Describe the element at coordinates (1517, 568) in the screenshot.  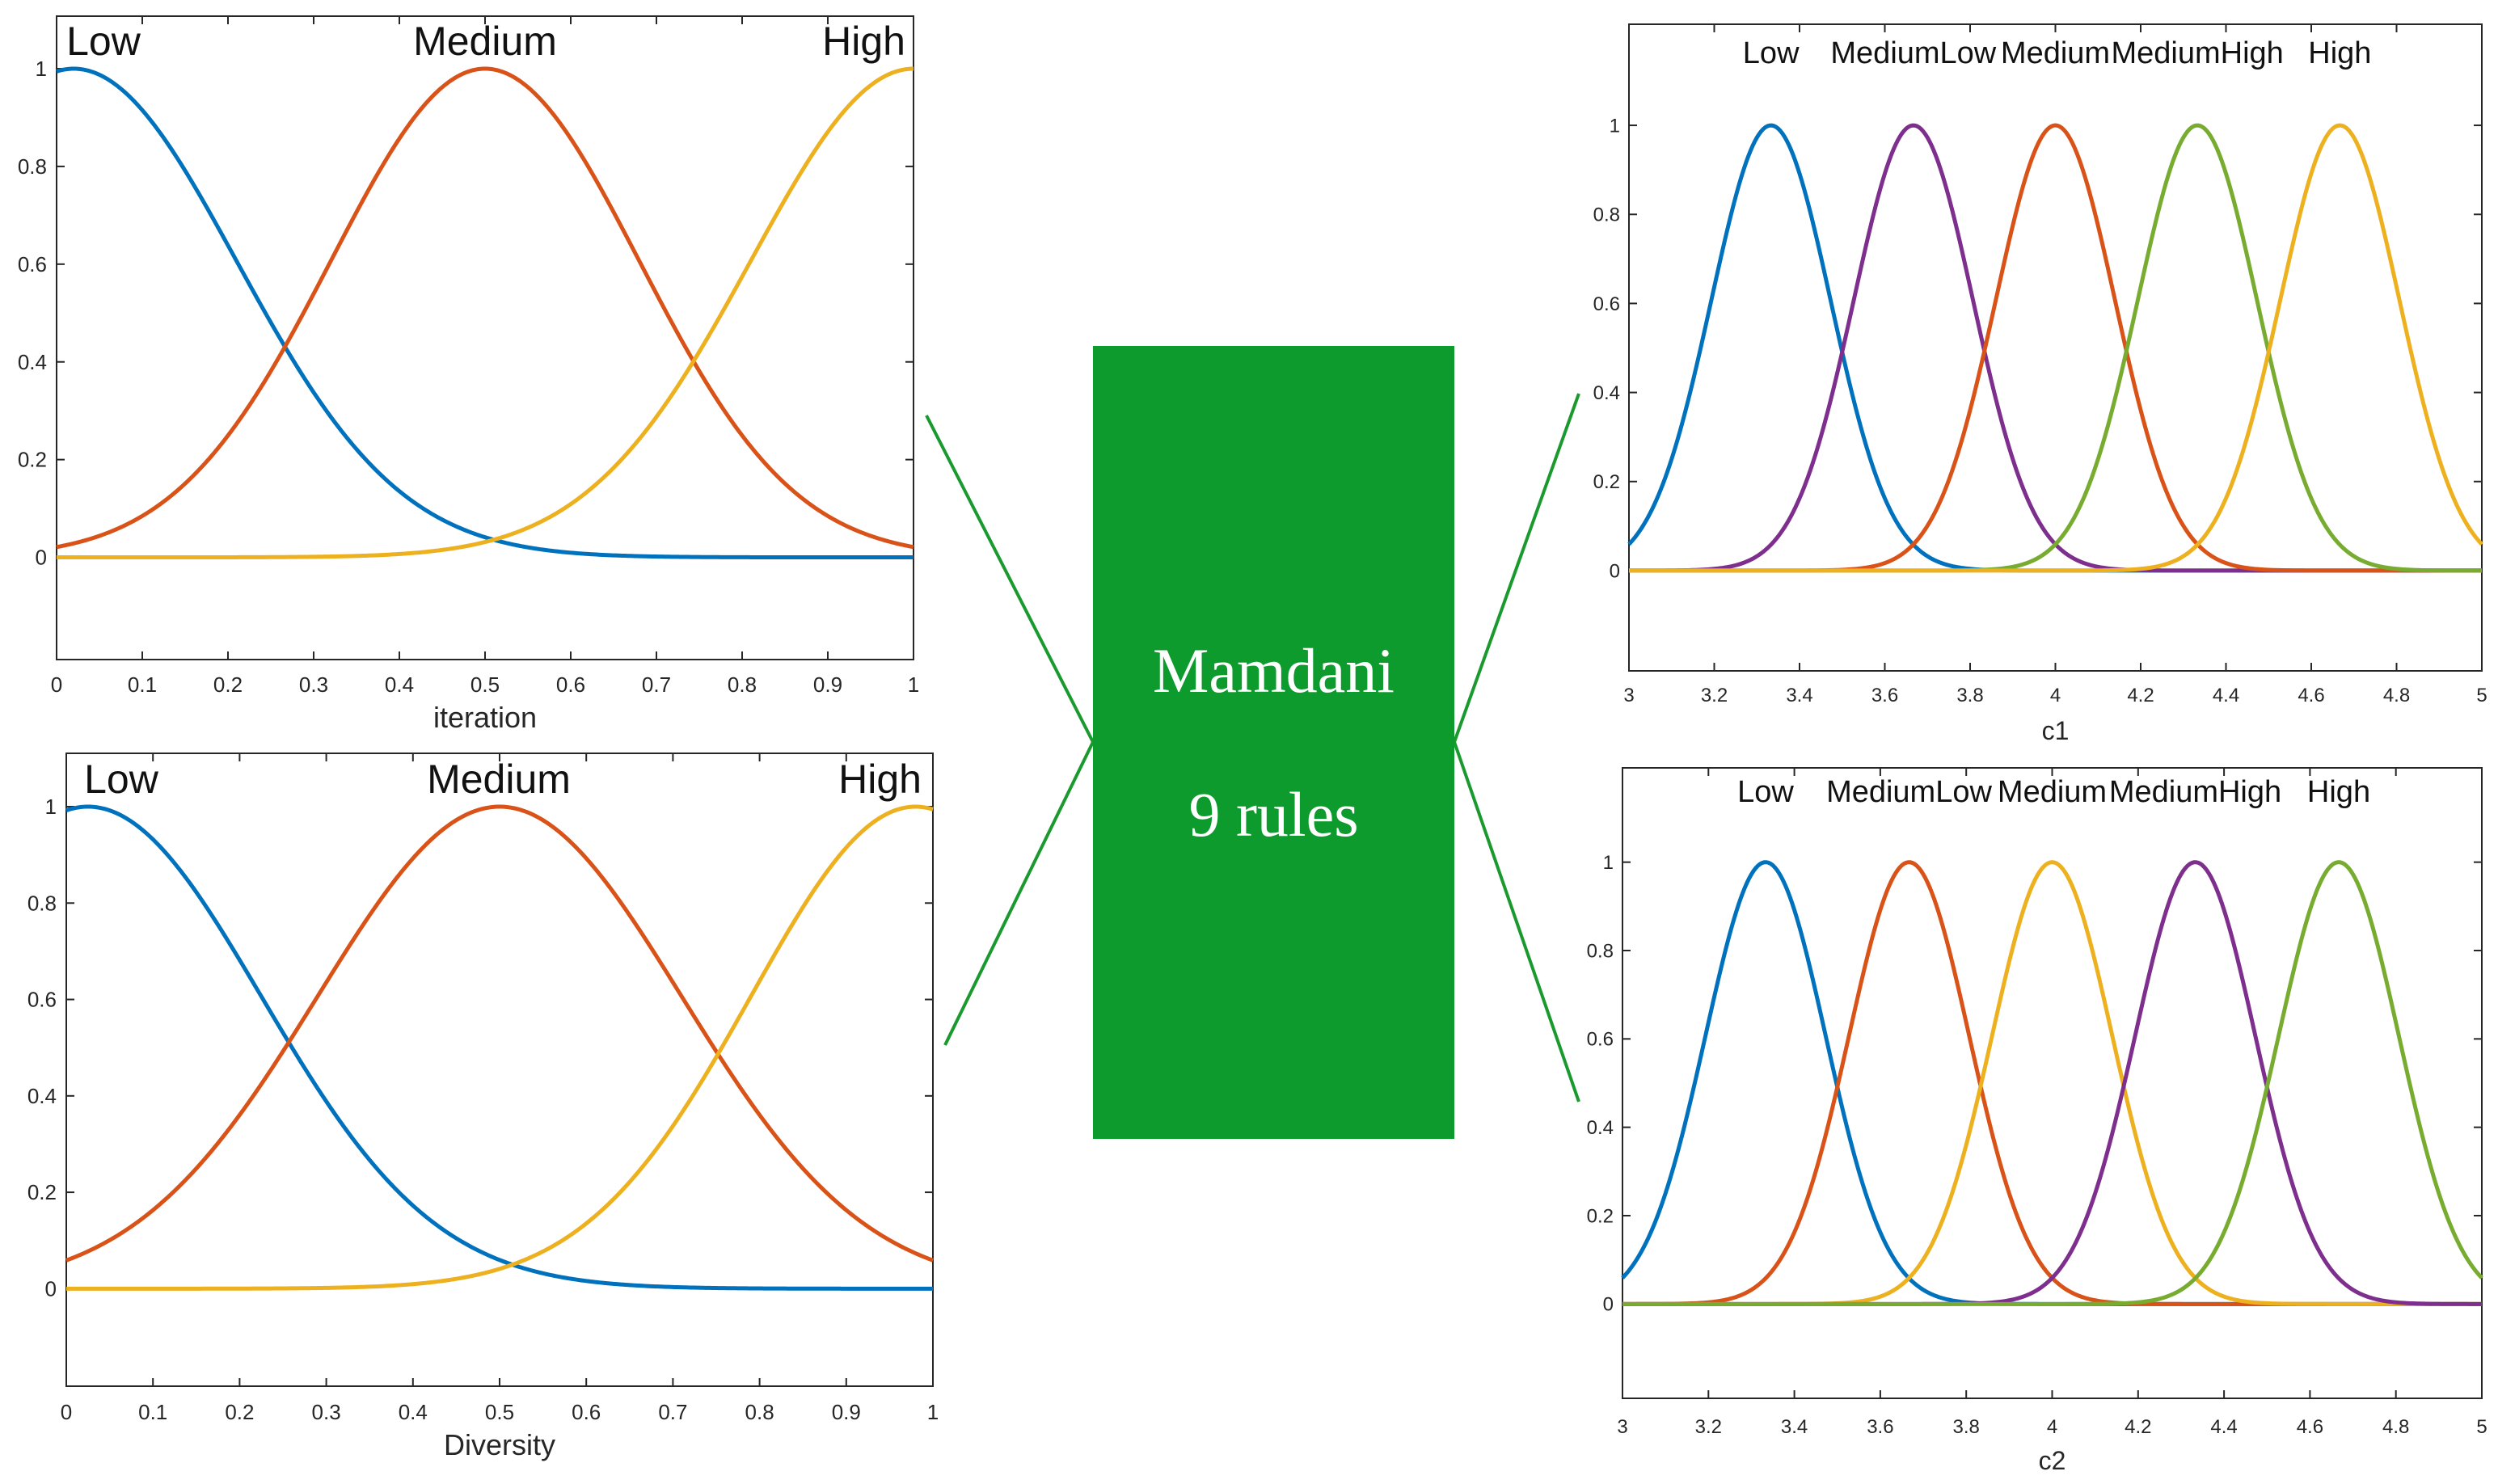
I see `connector-box-to-c1` at that location.